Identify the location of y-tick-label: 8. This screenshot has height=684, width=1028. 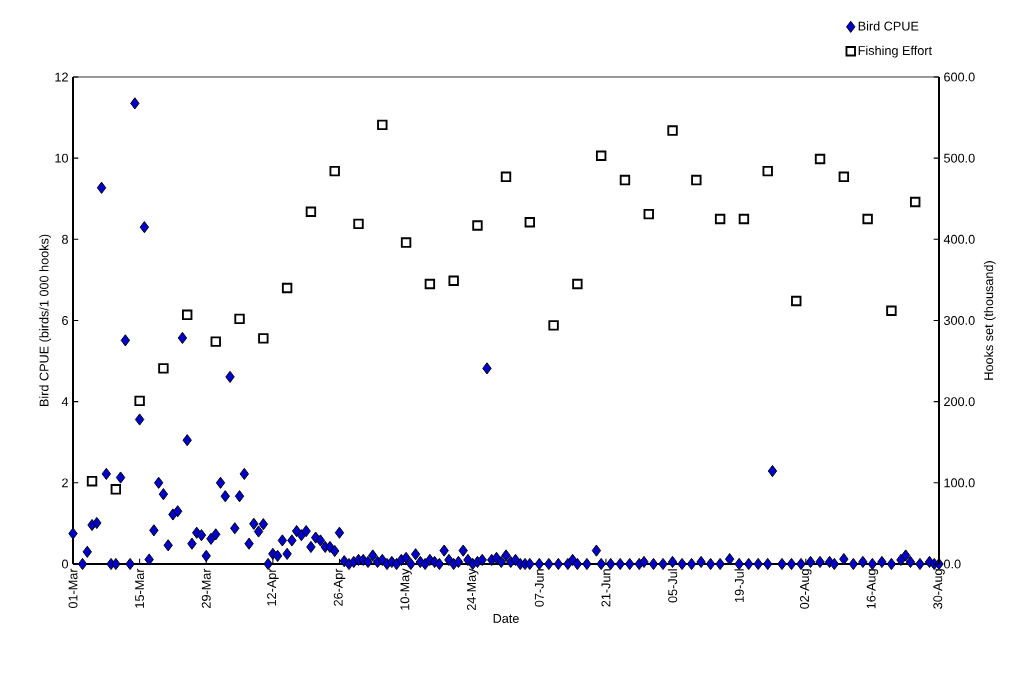
(65, 239).